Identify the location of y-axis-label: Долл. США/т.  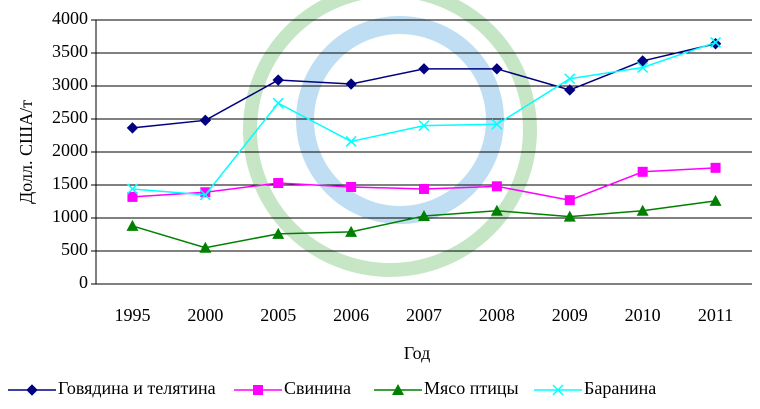
(26, 152).